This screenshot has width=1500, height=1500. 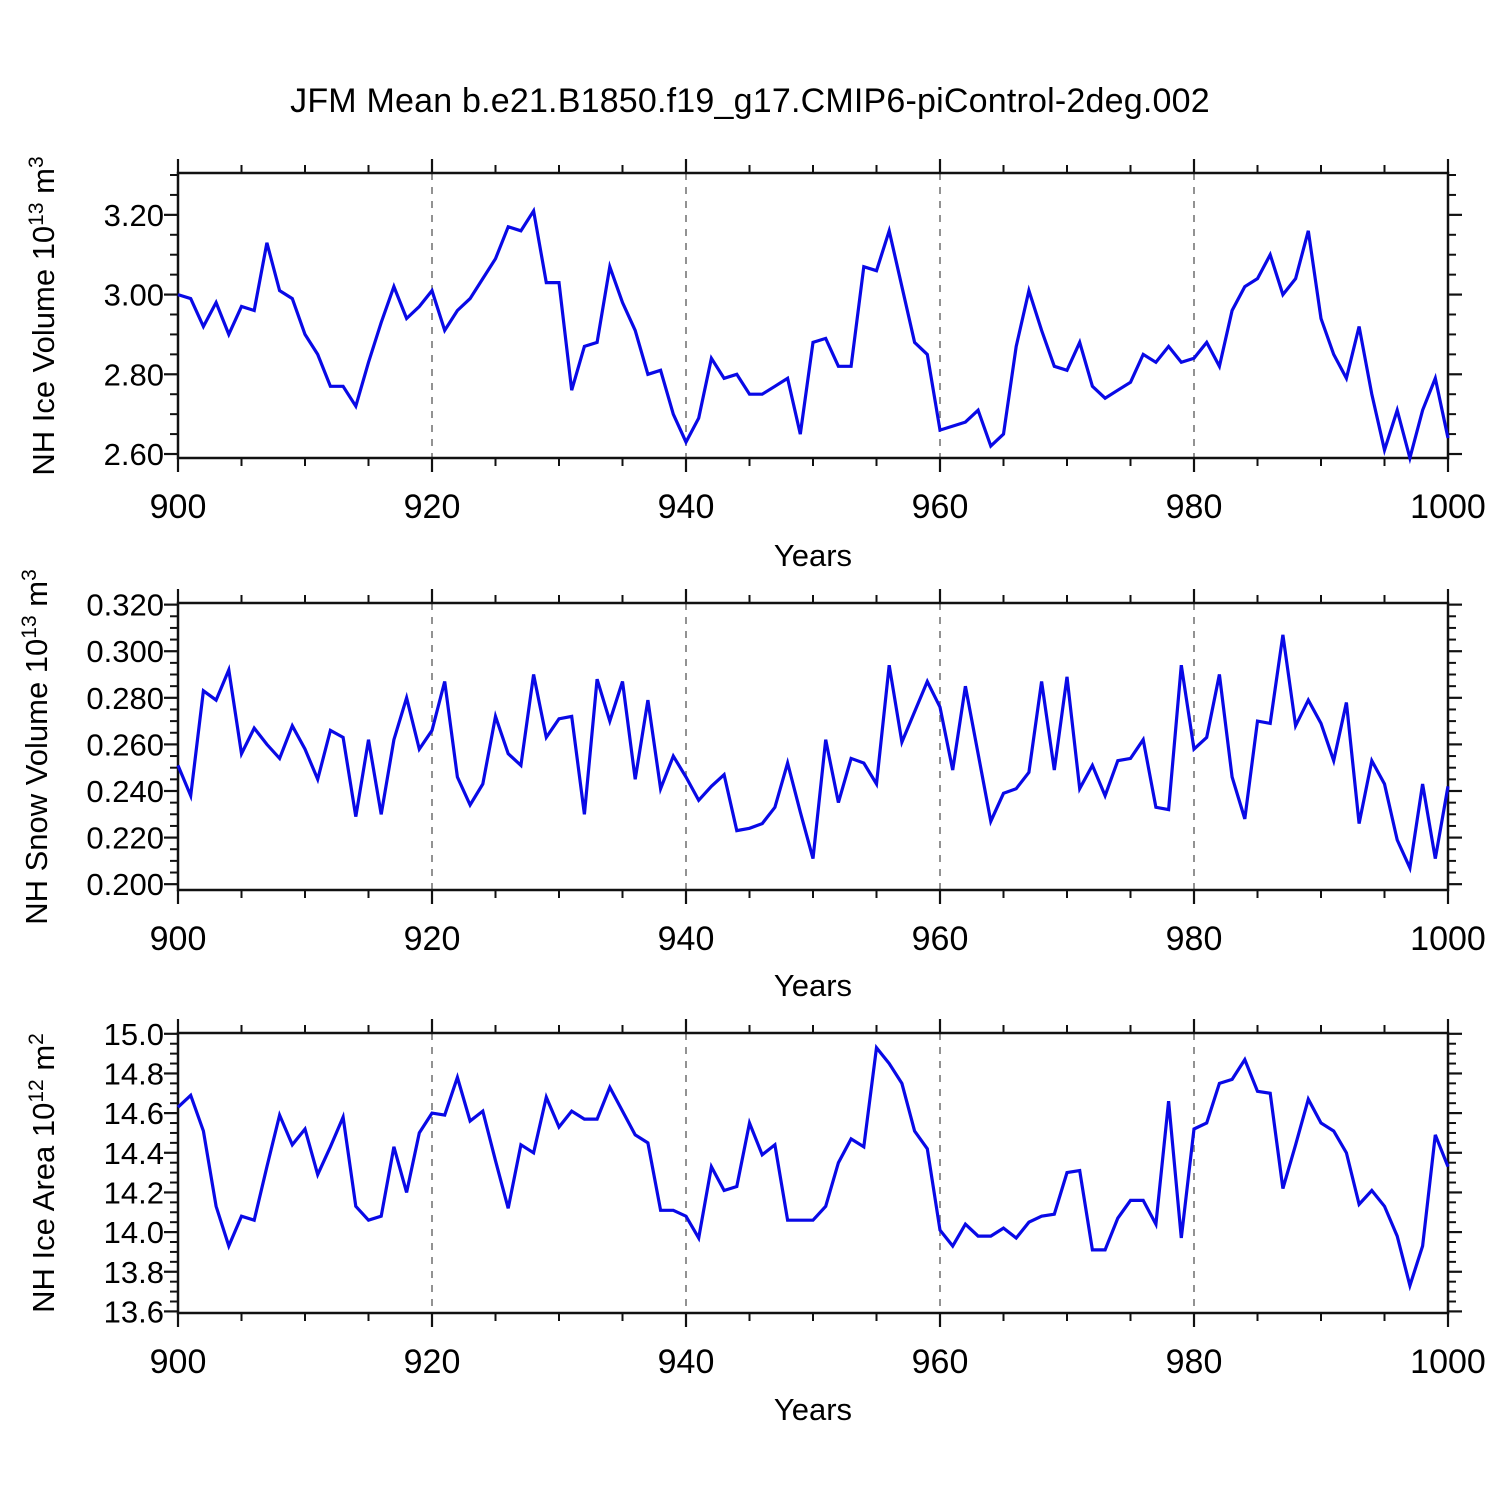 I want to click on y-tick-label: 0.240, so click(x=125, y=791).